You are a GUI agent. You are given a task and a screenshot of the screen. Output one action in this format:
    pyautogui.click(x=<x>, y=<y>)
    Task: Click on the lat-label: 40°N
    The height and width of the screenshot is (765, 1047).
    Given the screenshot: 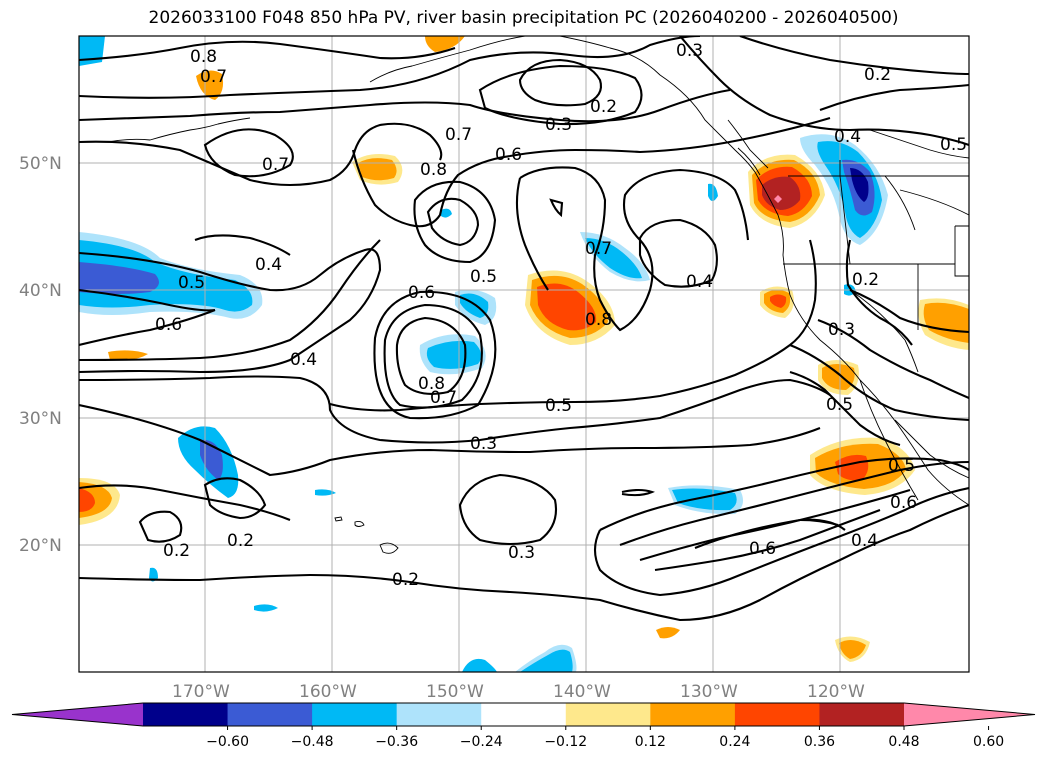 What is the action you would take?
    pyautogui.click(x=40, y=291)
    